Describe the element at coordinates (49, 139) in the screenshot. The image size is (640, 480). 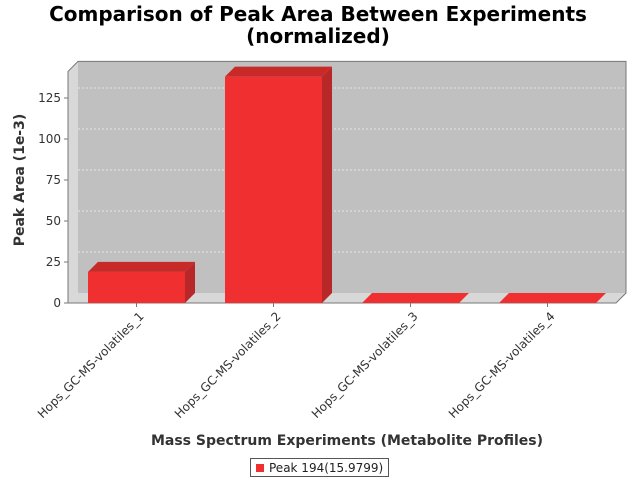
I see `y-tick-label: 100` at that location.